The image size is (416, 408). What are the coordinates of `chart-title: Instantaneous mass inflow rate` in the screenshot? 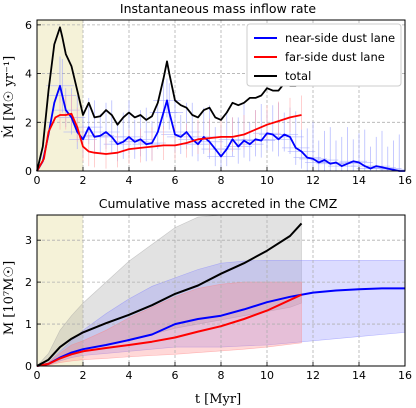 It's located at (218, 8).